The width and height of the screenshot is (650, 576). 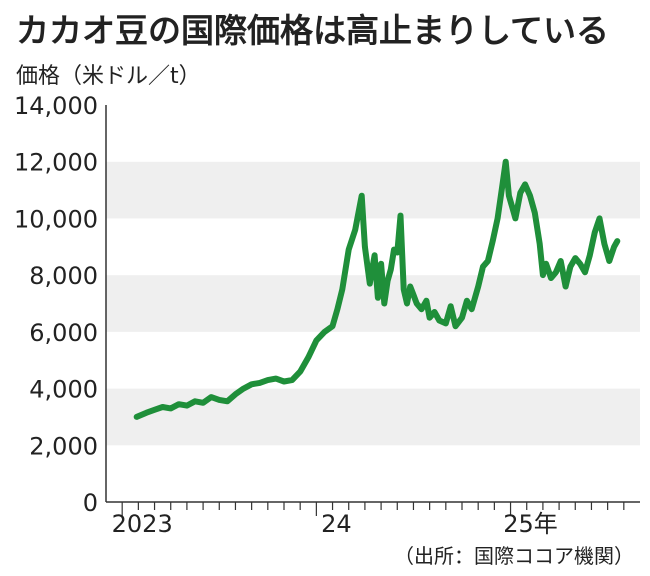 I want to click on y-tick-label: 8,000, so click(x=63, y=276).